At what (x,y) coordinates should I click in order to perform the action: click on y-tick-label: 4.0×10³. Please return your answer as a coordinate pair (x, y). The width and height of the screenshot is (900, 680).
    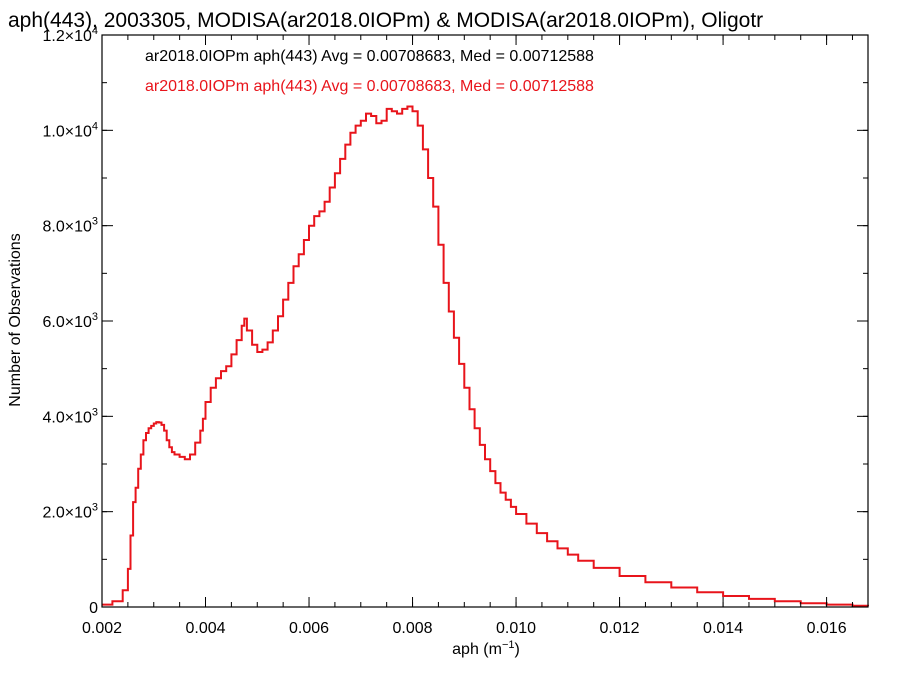
    Looking at the image, I should click on (70, 416).